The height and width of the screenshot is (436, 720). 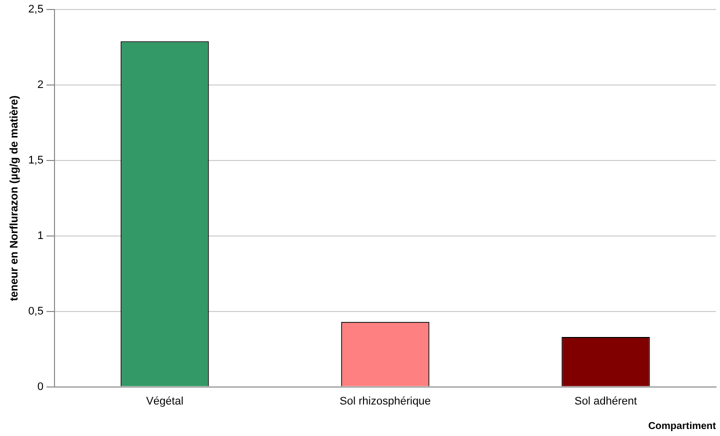 What do you see at coordinates (36, 10) in the screenshot?
I see `y-tick-label: 2,5` at bounding box center [36, 10].